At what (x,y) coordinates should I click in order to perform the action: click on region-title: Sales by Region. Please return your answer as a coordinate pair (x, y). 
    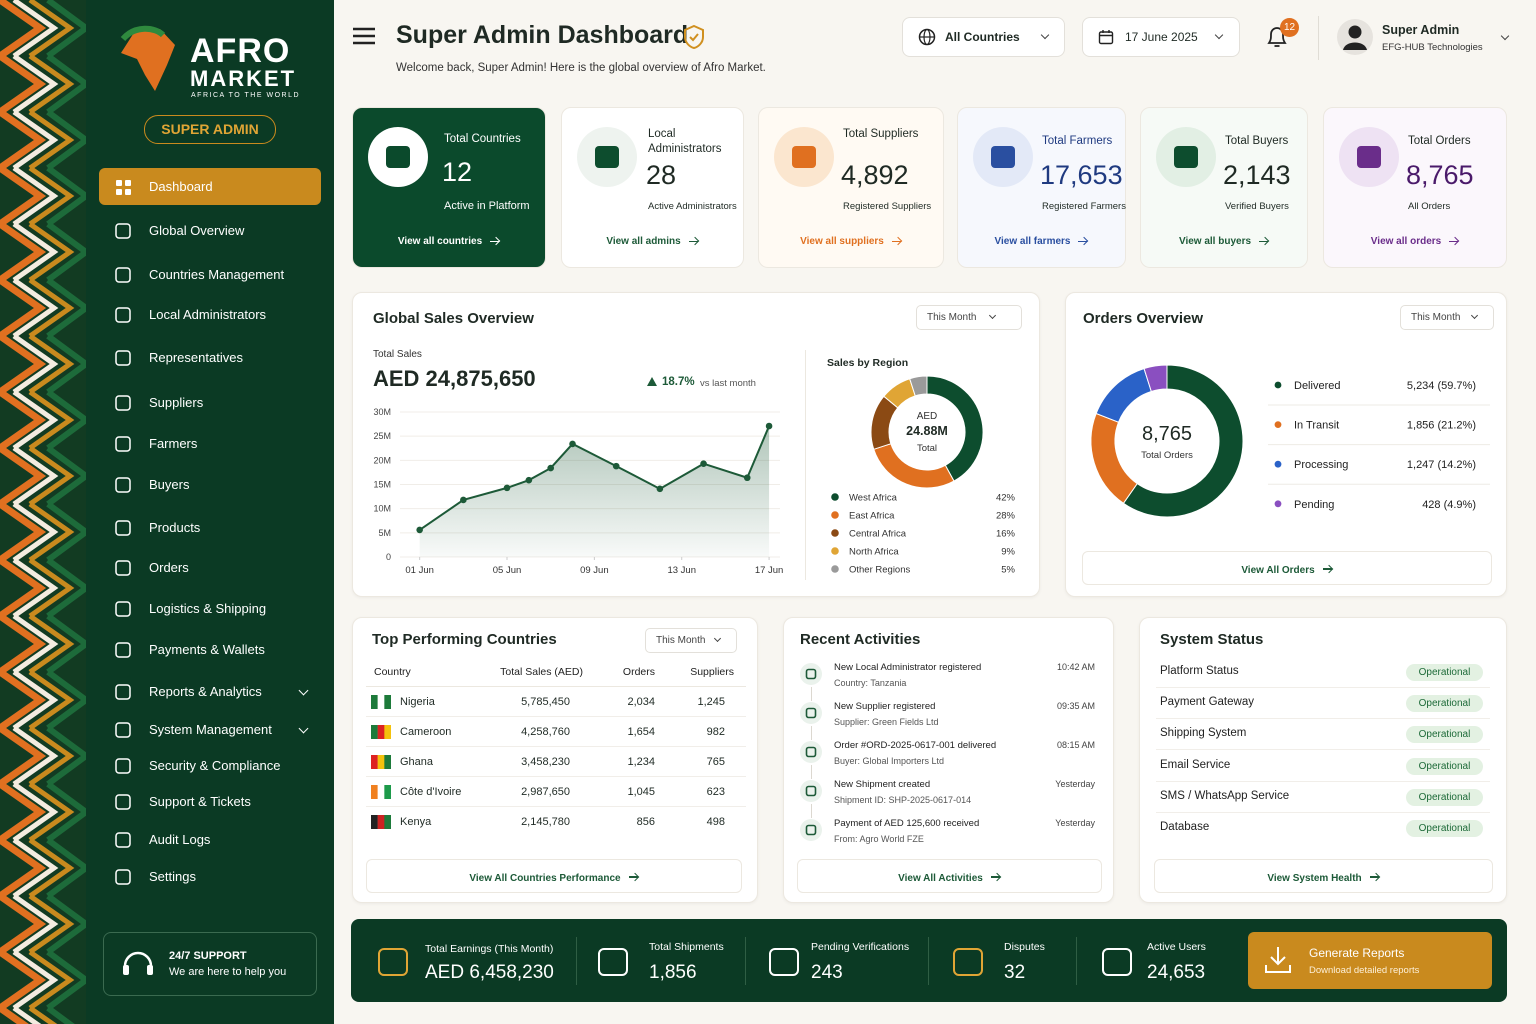
    Looking at the image, I should click on (868, 363).